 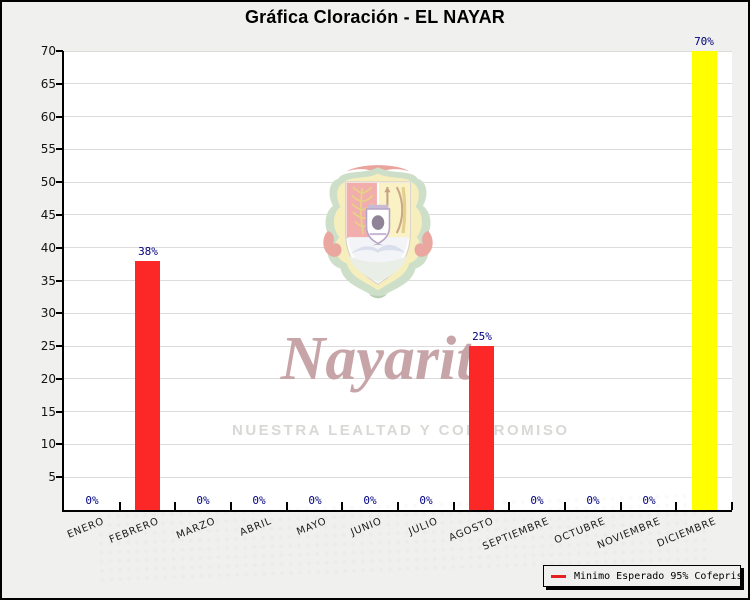 What do you see at coordinates (48, 280) in the screenshot?
I see `y-tick-label-35: 35` at bounding box center [48, 280].